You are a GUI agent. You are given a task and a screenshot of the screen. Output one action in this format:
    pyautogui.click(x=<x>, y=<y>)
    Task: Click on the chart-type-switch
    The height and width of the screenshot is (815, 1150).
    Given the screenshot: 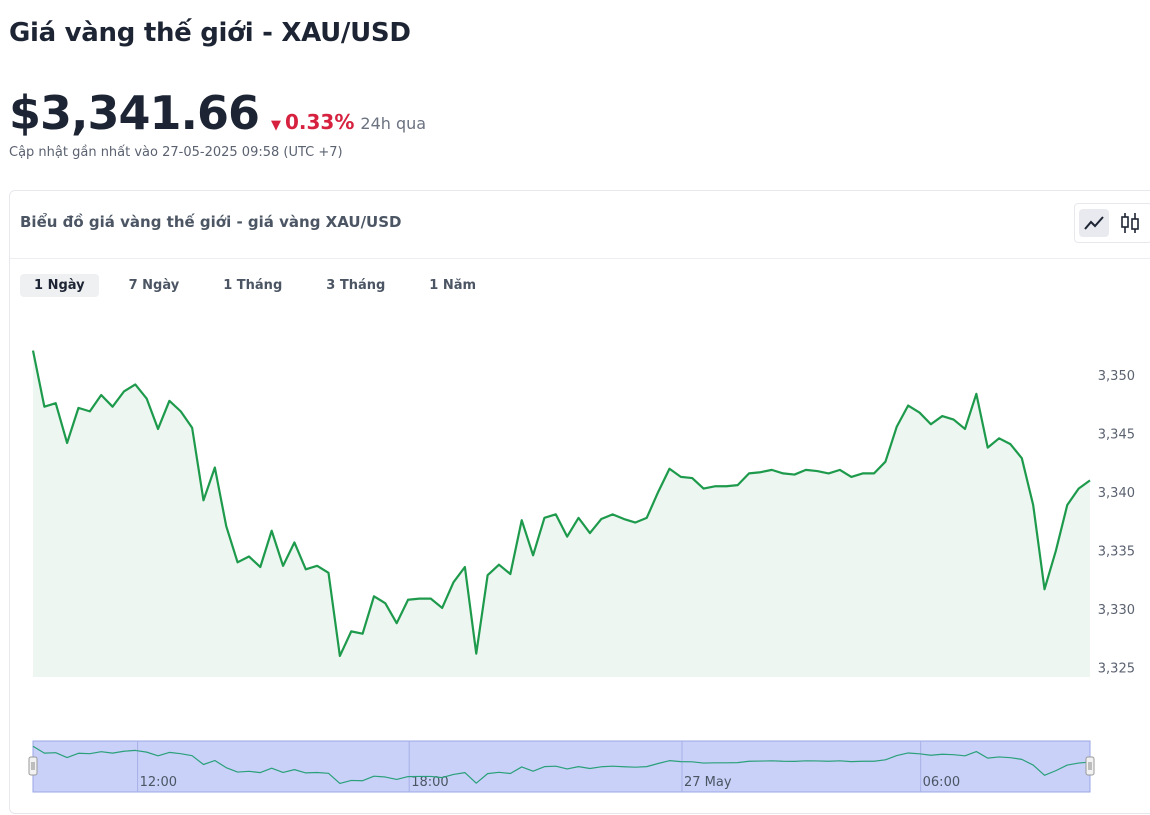 What is the action you would take?
    pyautogui.click(x=1112, y=223)
    